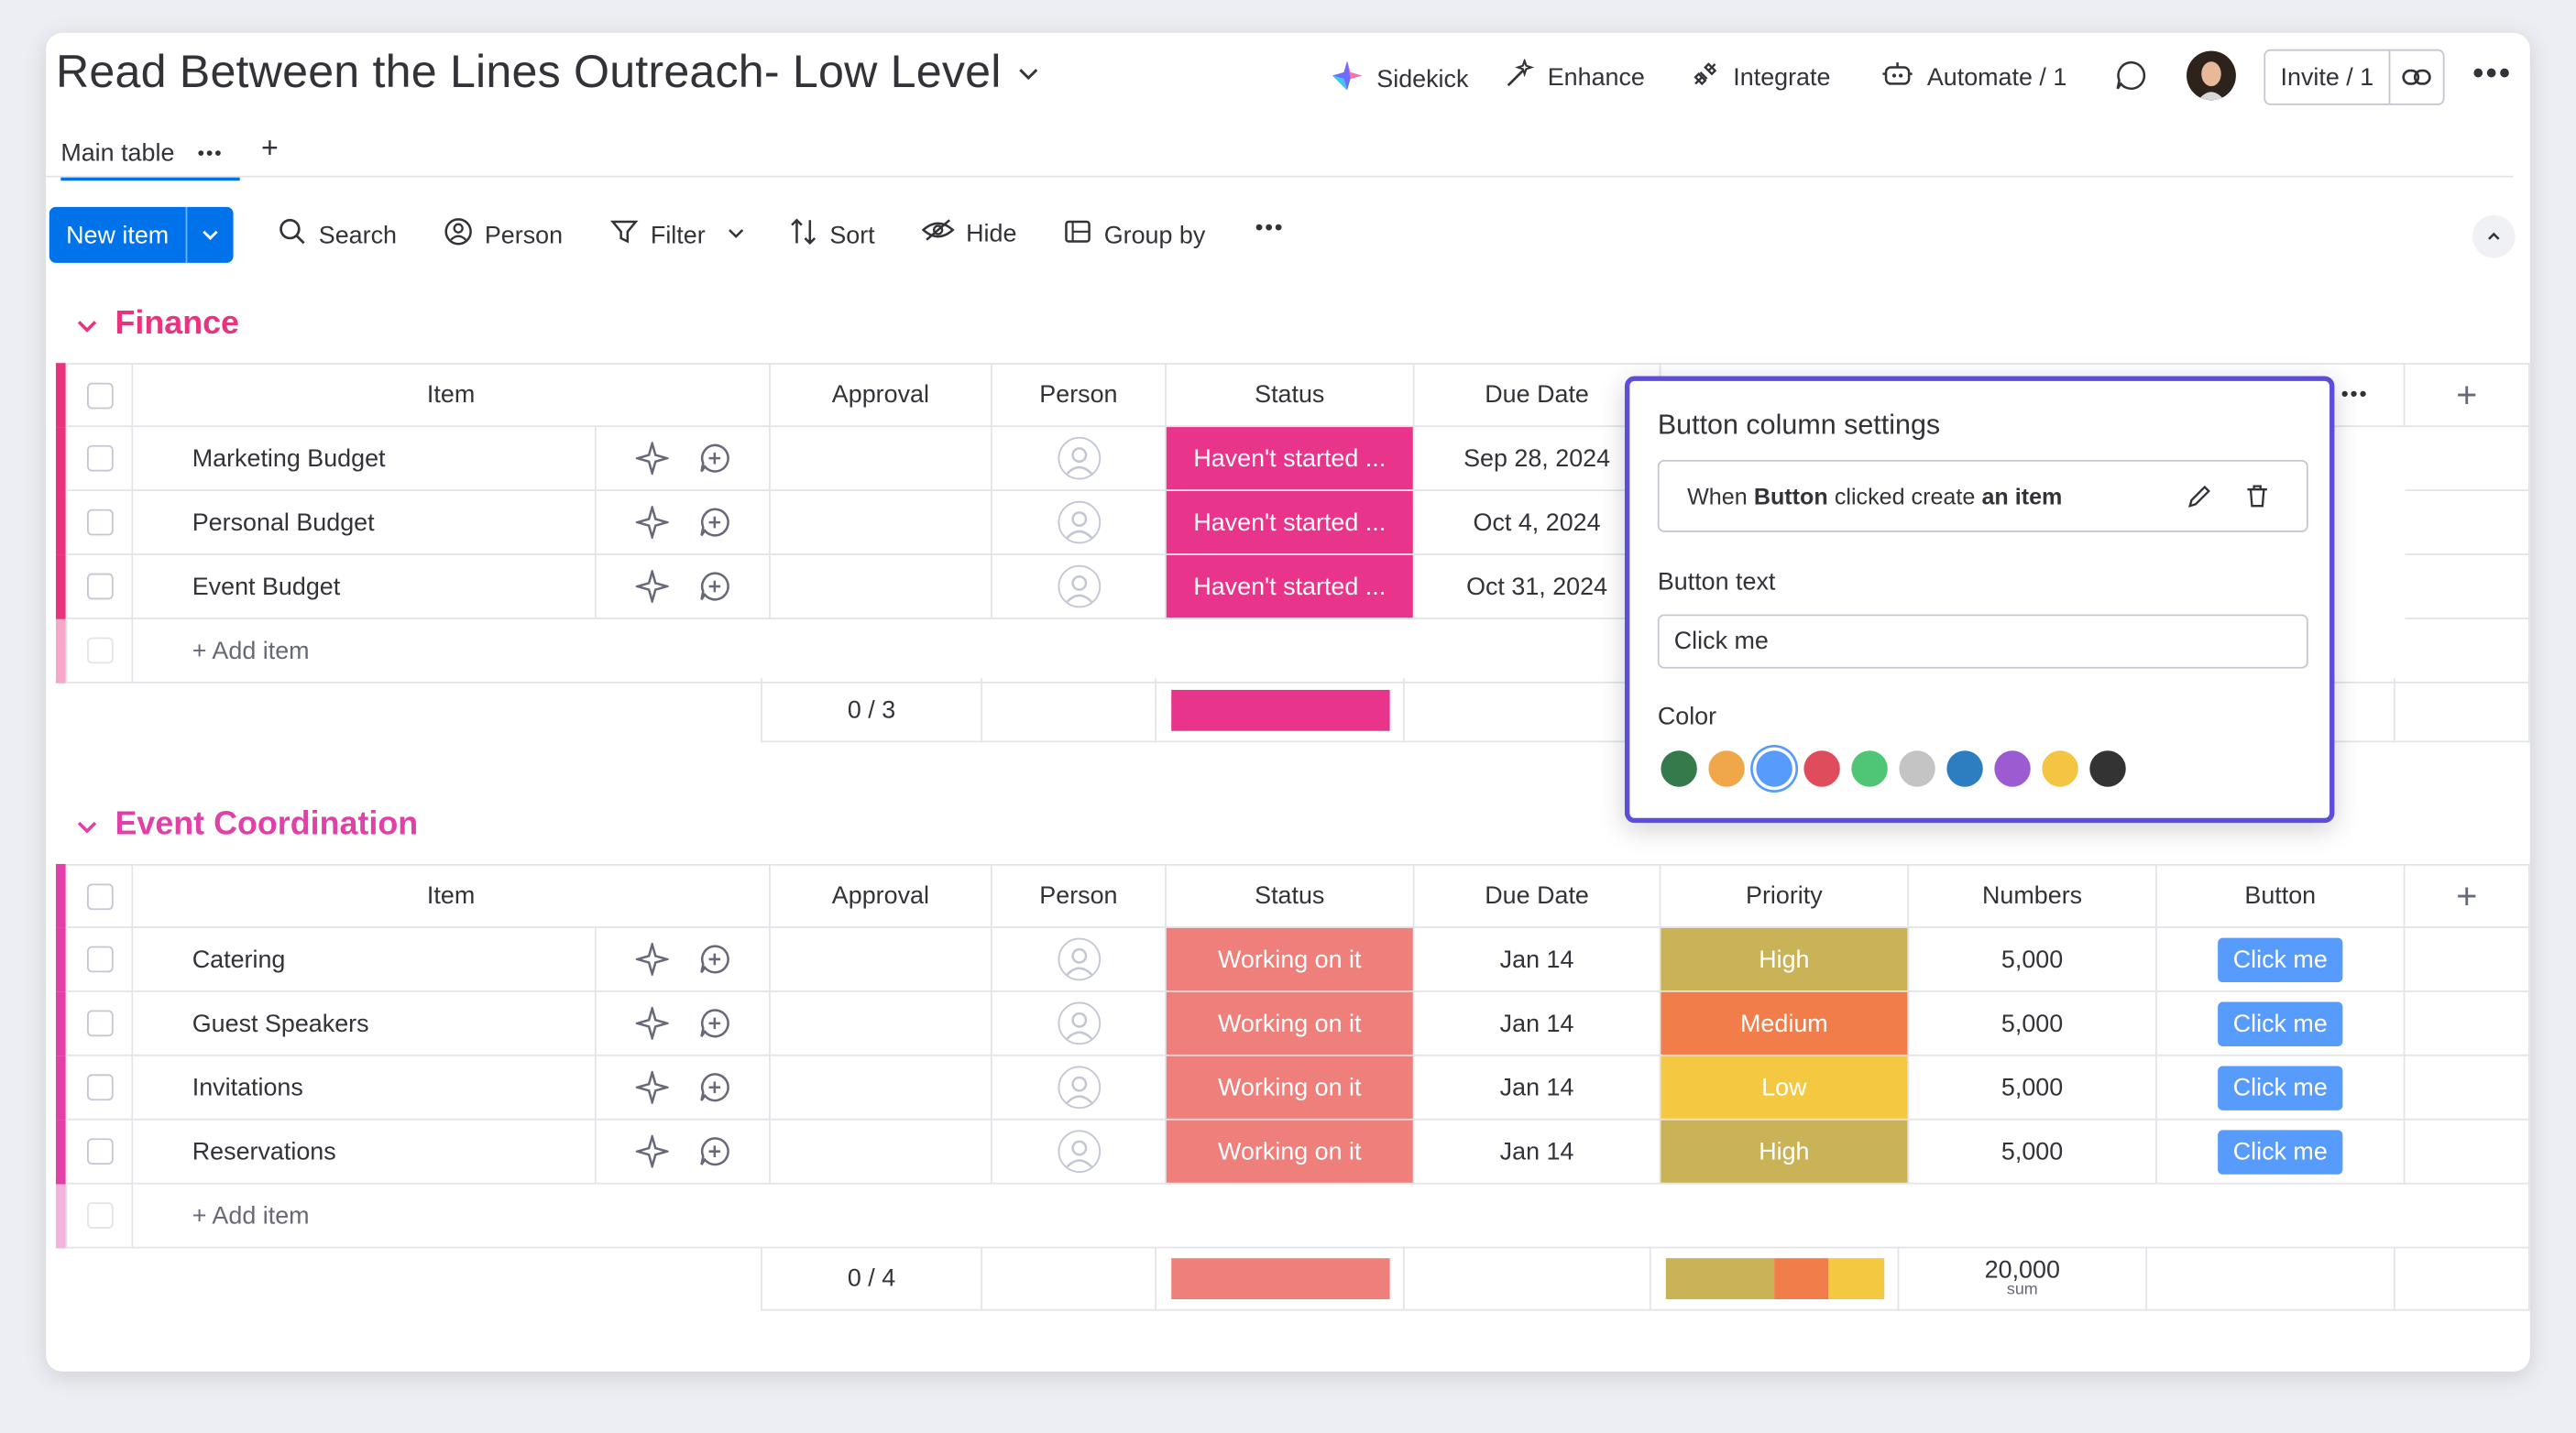  Describe the element at coordinates (2416, 77) in the screenshot. I see `copy-link-icon` at that location.